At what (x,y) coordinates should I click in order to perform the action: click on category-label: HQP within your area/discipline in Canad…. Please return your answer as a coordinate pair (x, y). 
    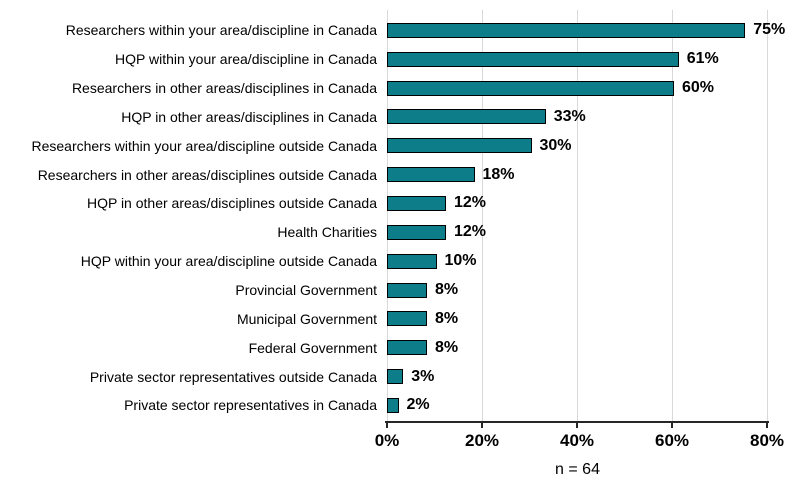
    Looking at the image, I should click on (246, 59).